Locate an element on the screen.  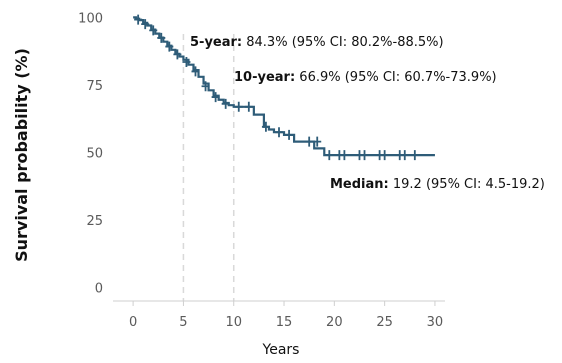
y-tick-label: 100 is located at coordinates (90, 18).